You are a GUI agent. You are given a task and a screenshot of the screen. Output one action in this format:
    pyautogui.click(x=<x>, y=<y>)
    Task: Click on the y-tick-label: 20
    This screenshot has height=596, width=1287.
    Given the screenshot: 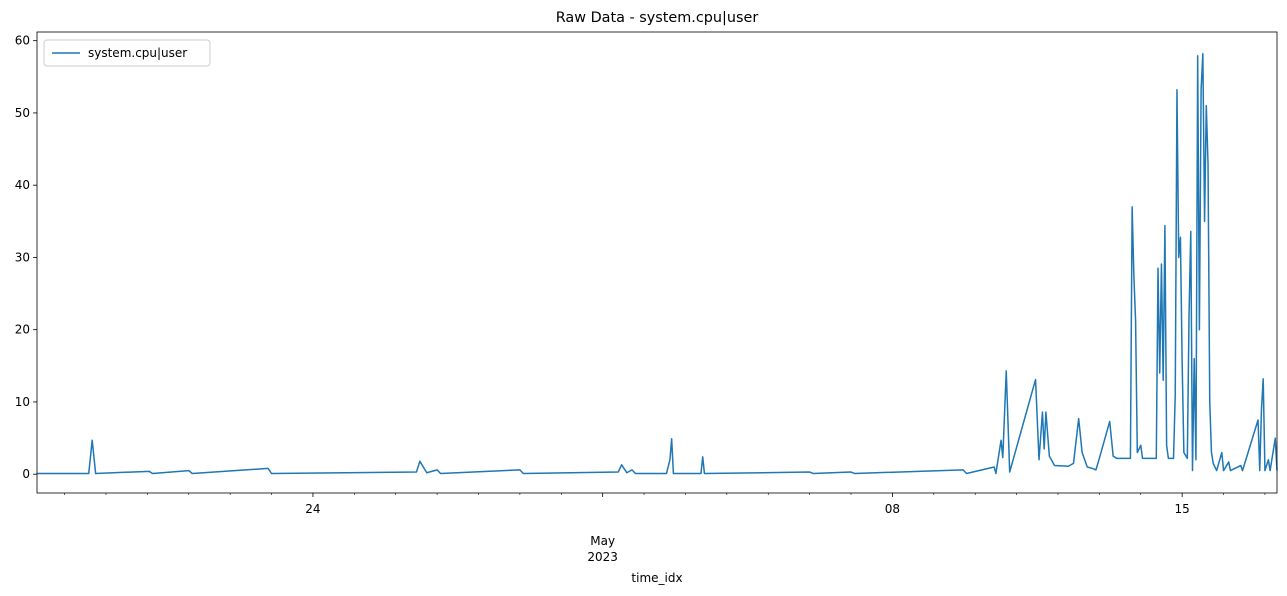 What is the action you would take?
    pyautogui.click(x=22, y=330)
    